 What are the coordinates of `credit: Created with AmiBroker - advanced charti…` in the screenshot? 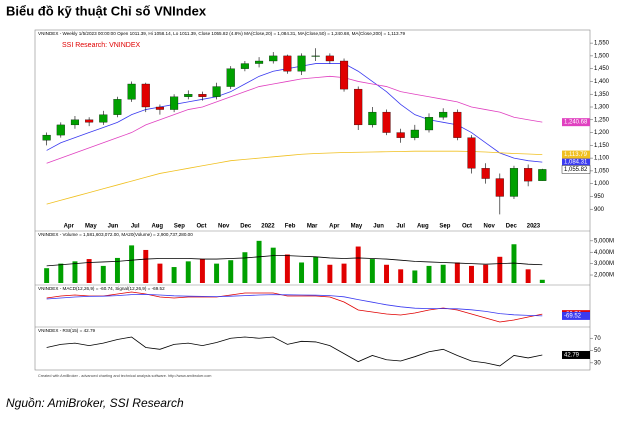 It's located at (124, 376).